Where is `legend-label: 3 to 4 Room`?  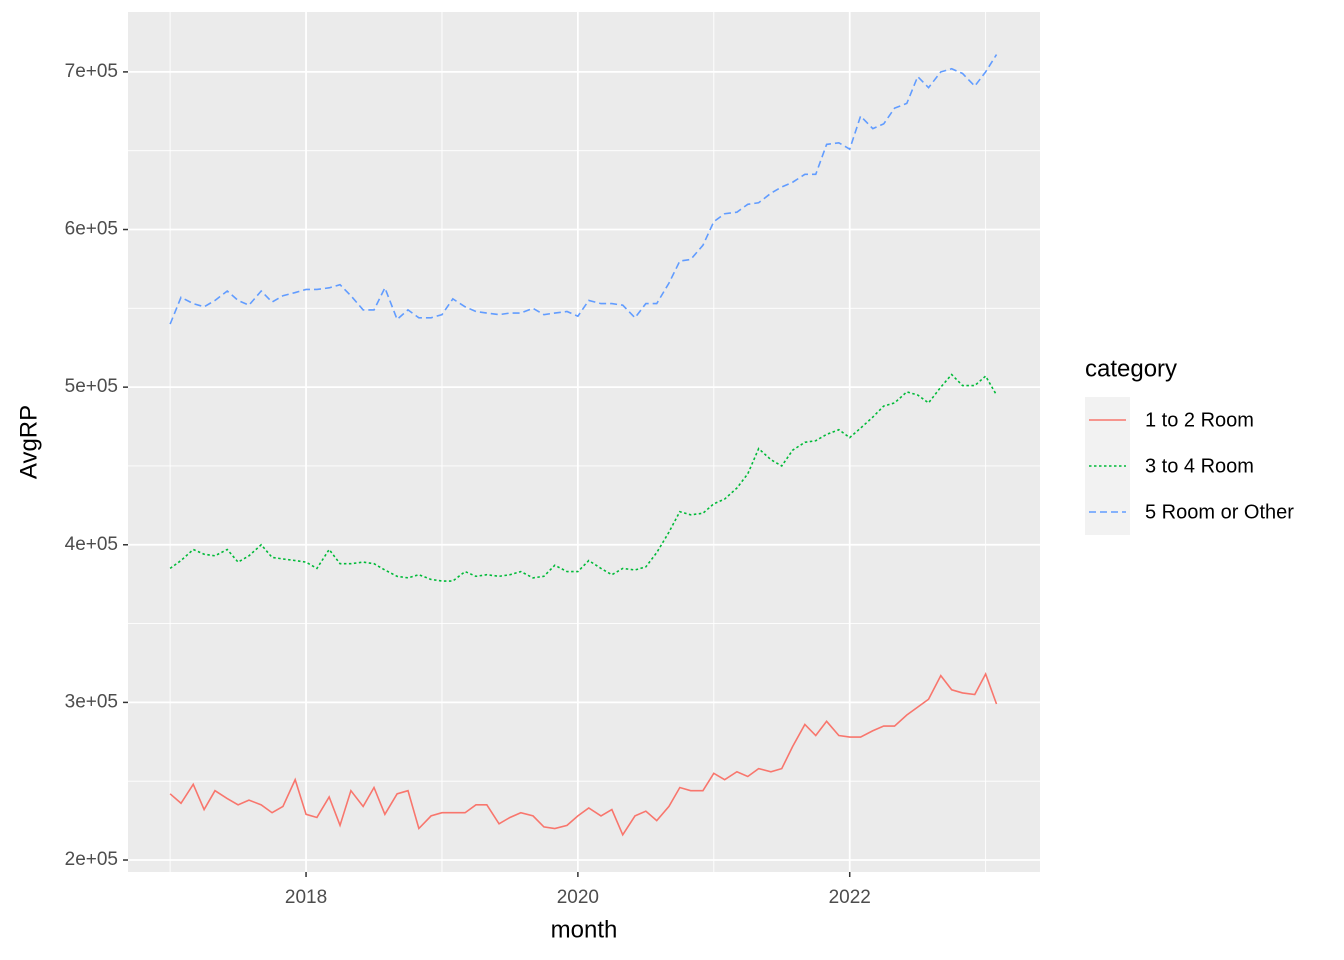
legend-label: 3 to 4 Room is located at coordinates (1199, 466).